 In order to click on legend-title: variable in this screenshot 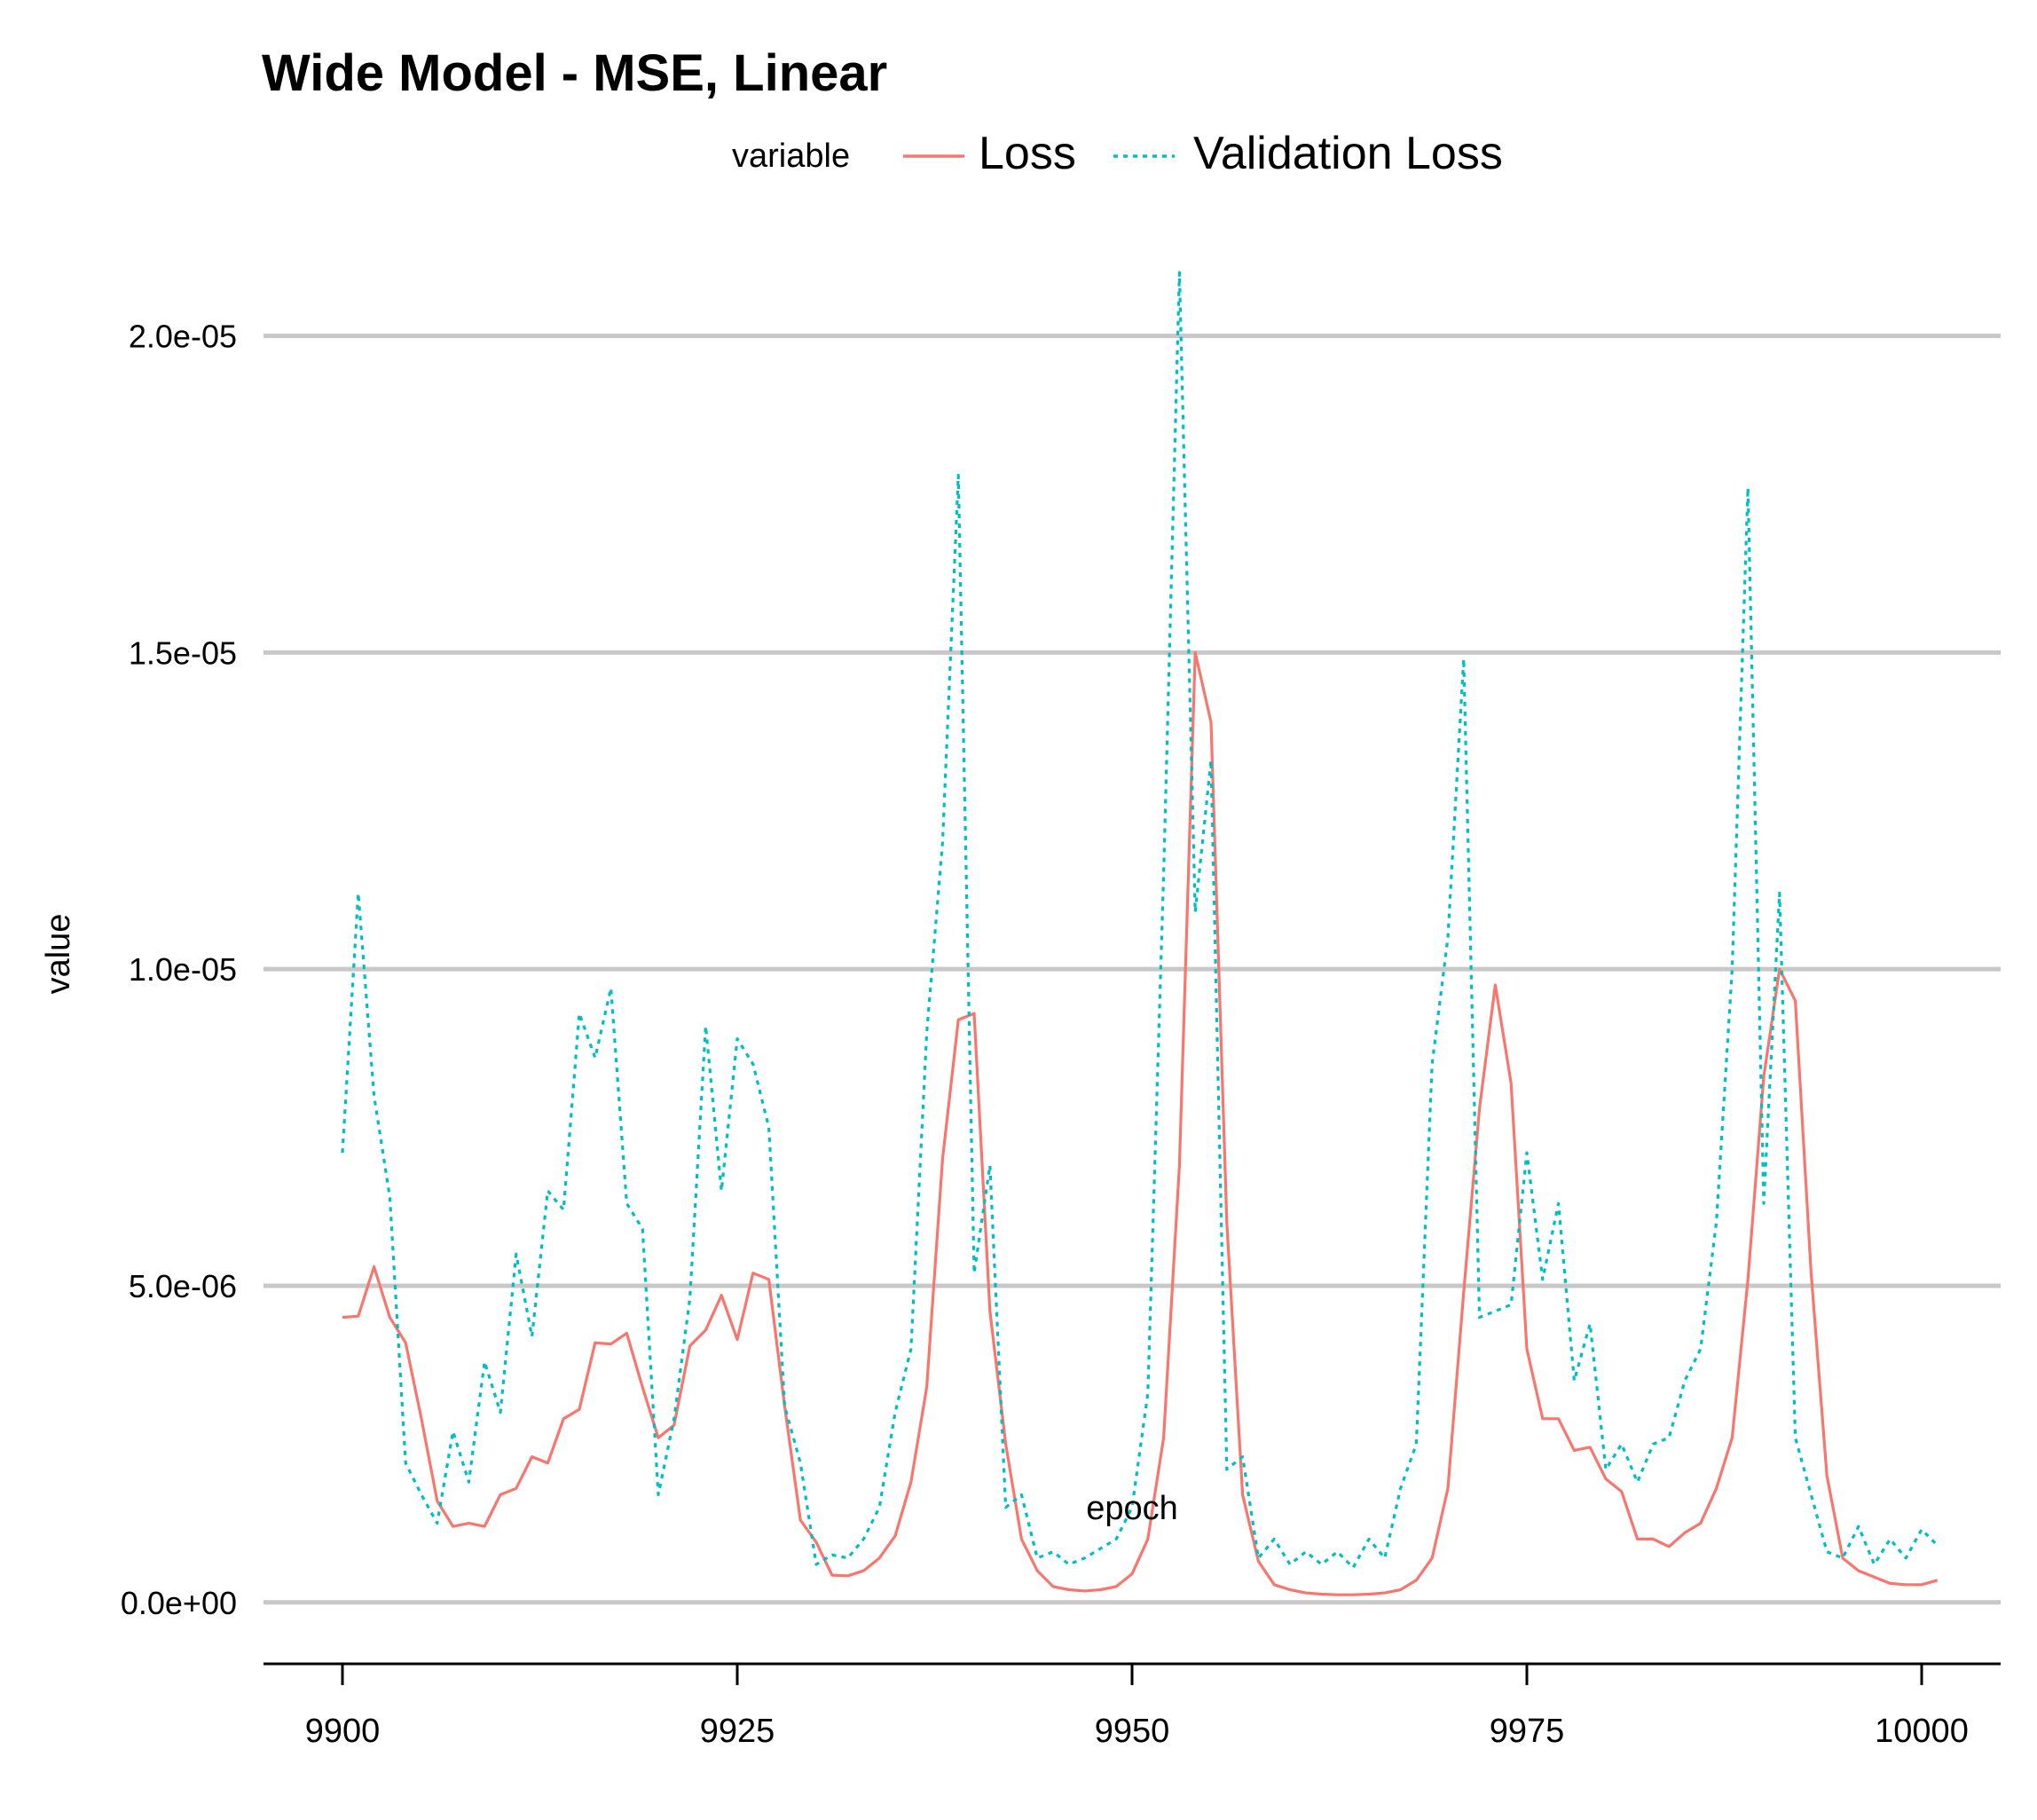, I will do `click(791, 156)`.